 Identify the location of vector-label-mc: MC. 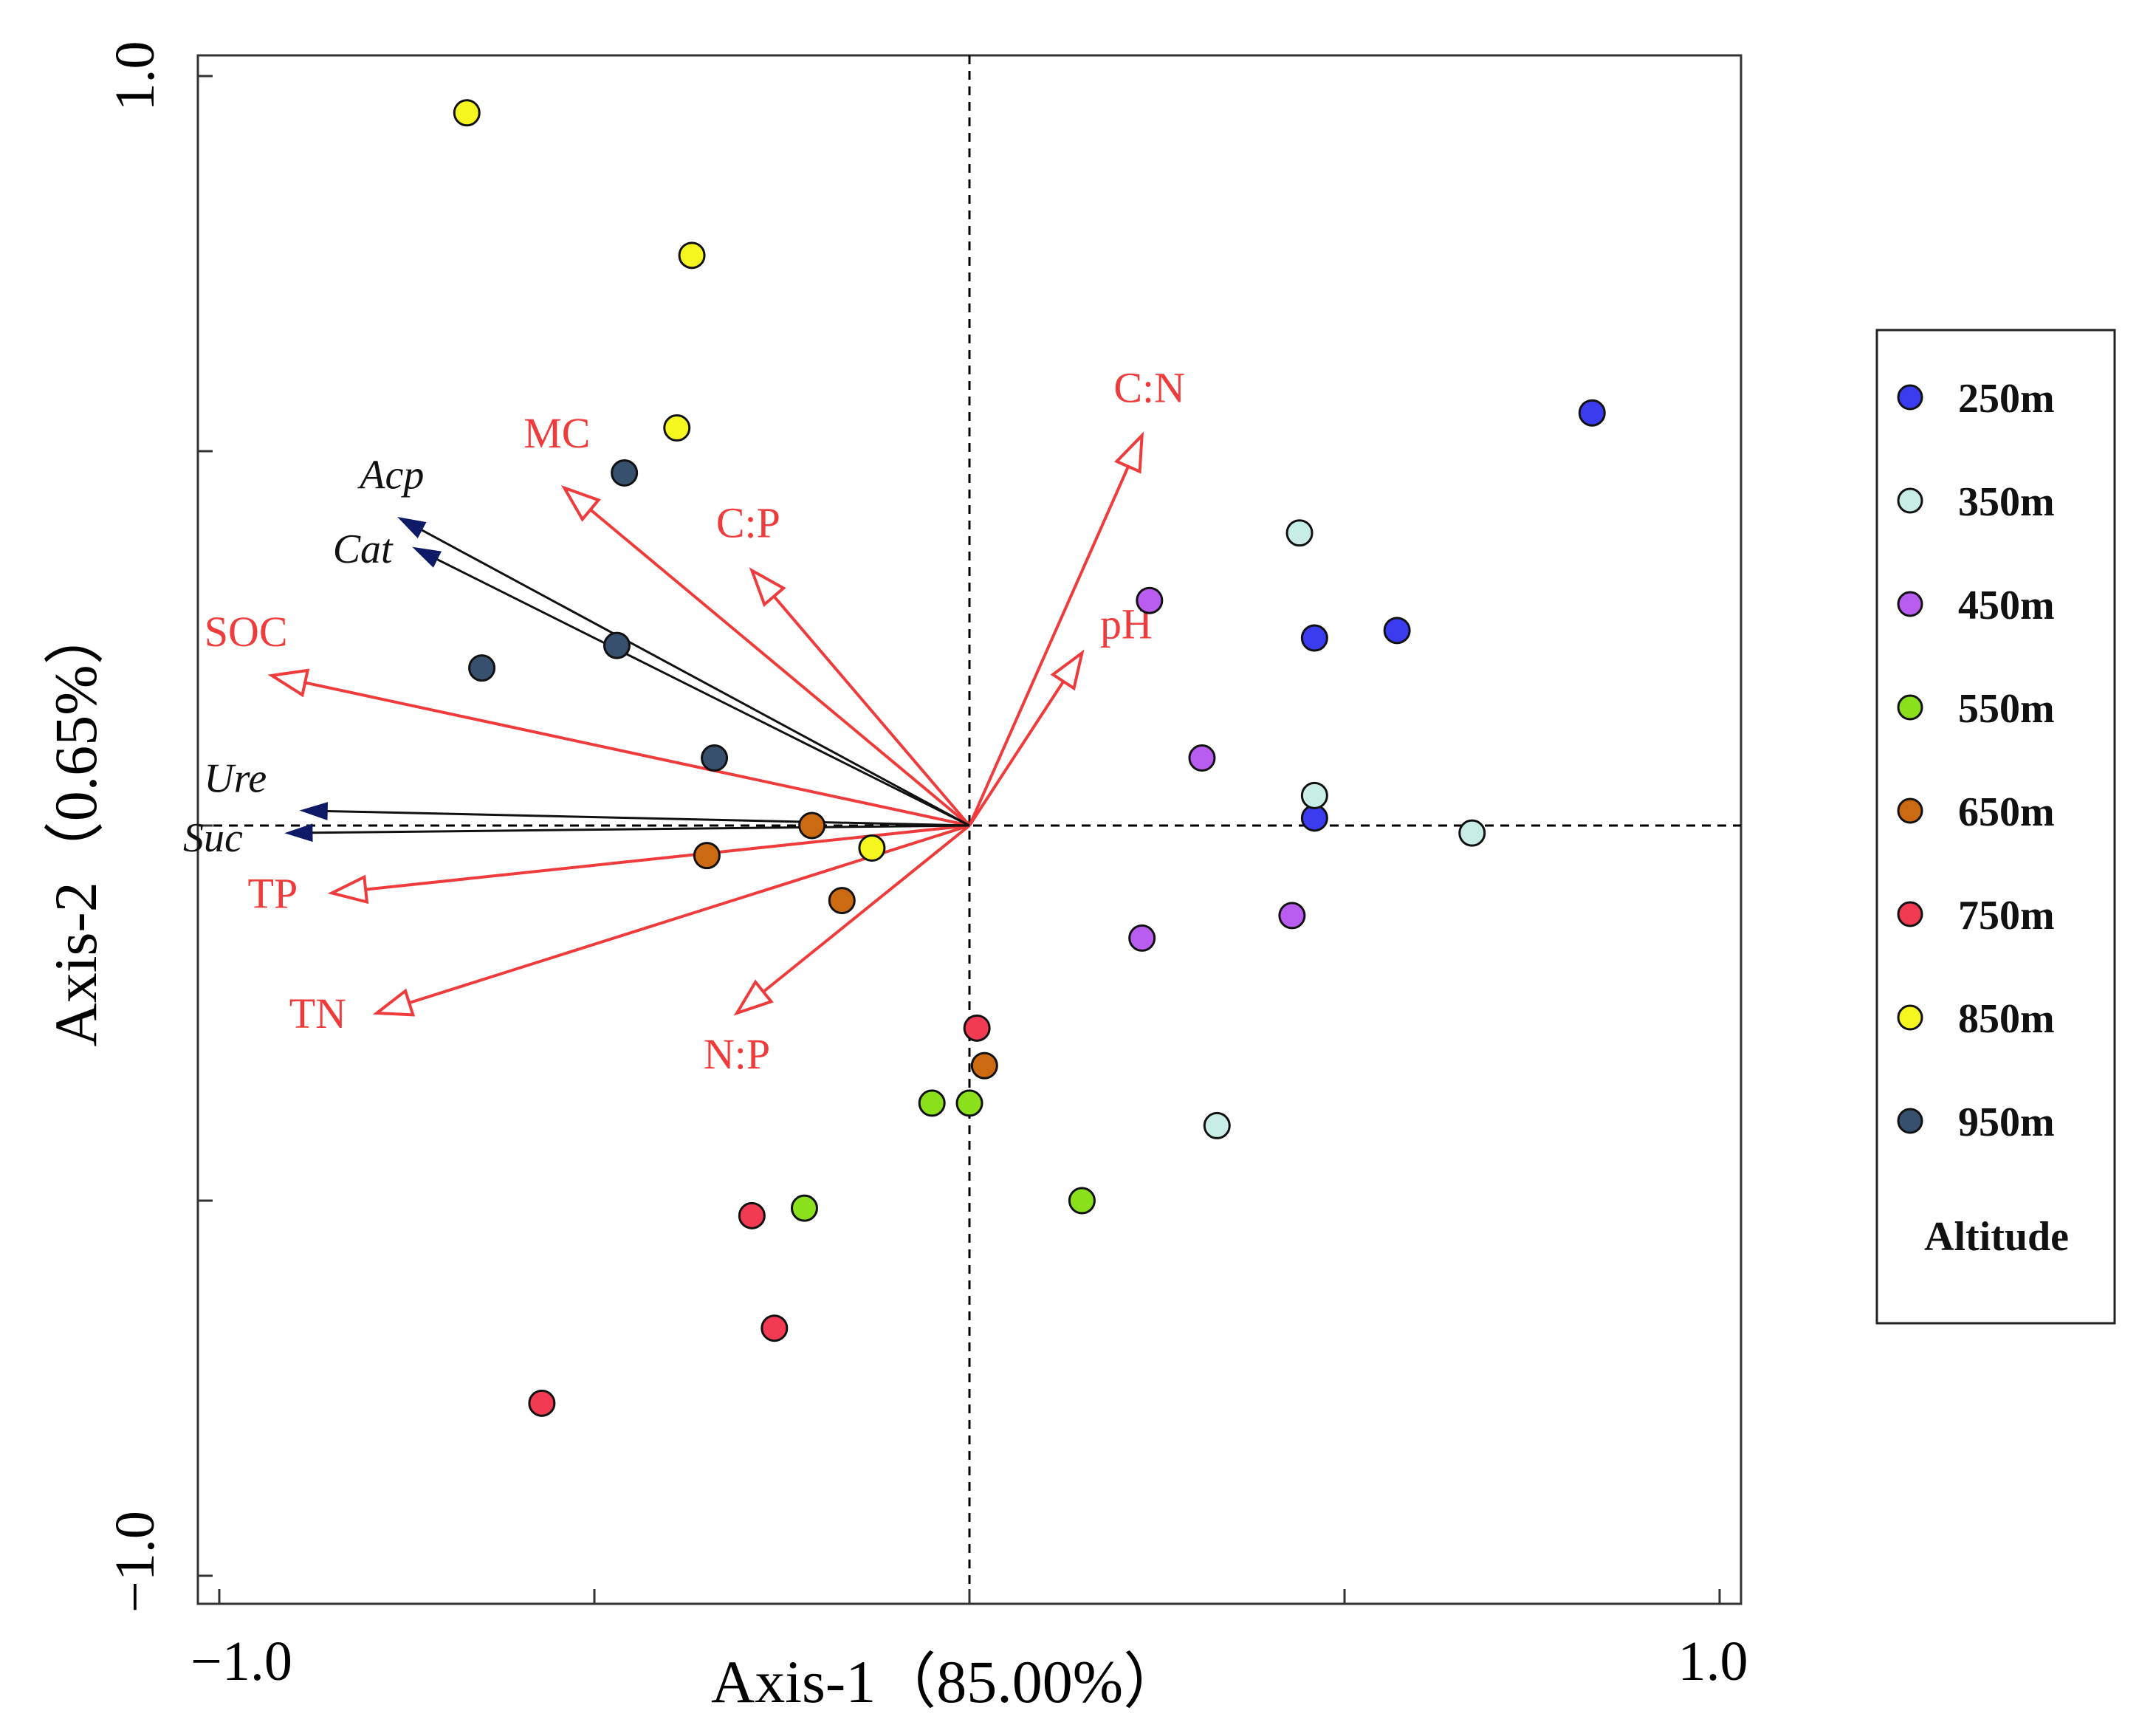
(556, 433).